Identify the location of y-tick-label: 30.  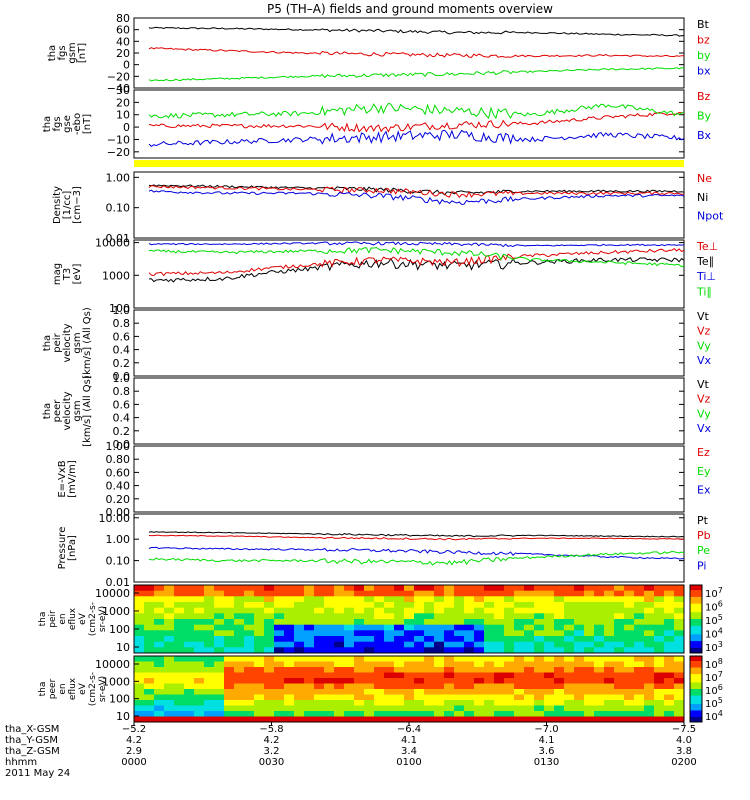
(123, 90).